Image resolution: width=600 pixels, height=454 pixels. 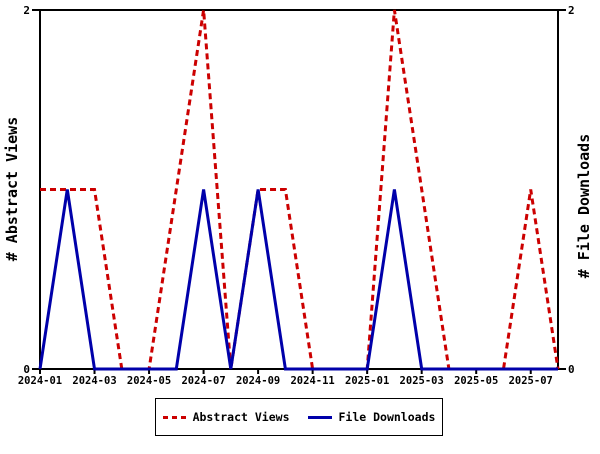 What do you see at coordinates (584, 206) in the screenshot?
I see `right-y-axis-title: # File Downloads` at bounding box center [584, 206].